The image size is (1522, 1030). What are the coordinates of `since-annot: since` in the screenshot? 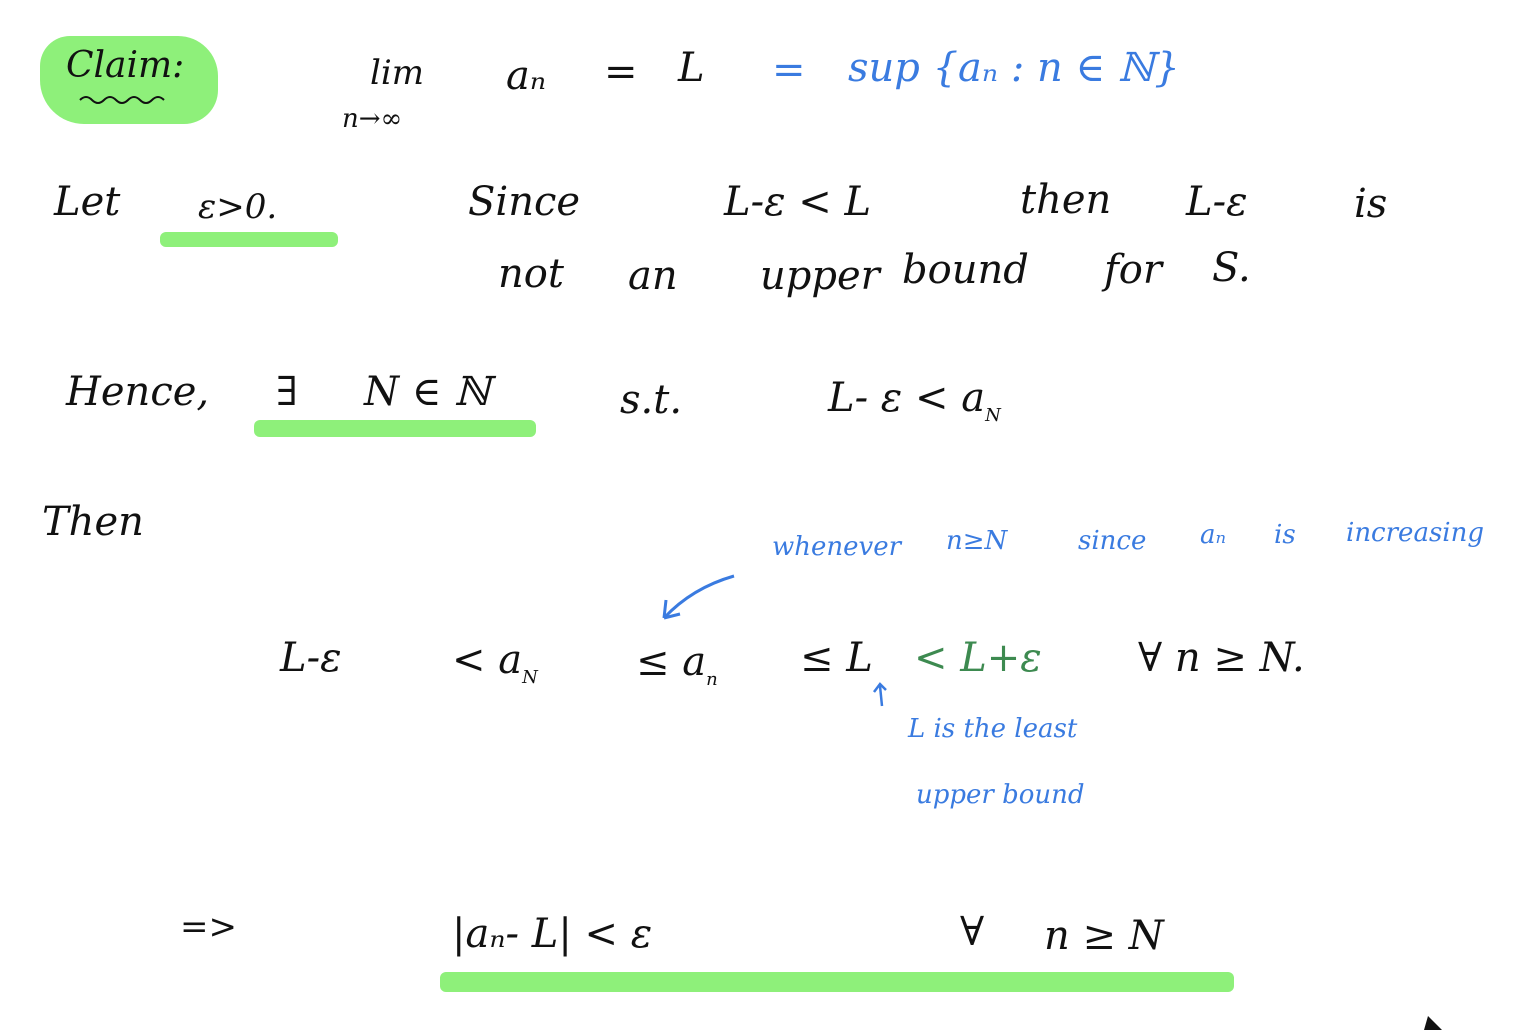 It's located at (1112, 541).